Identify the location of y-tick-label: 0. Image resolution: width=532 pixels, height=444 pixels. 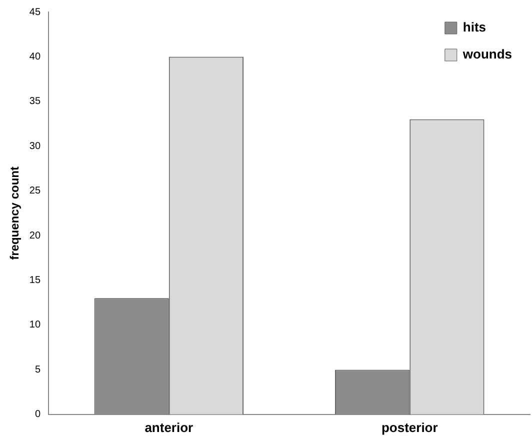
(37, 414).